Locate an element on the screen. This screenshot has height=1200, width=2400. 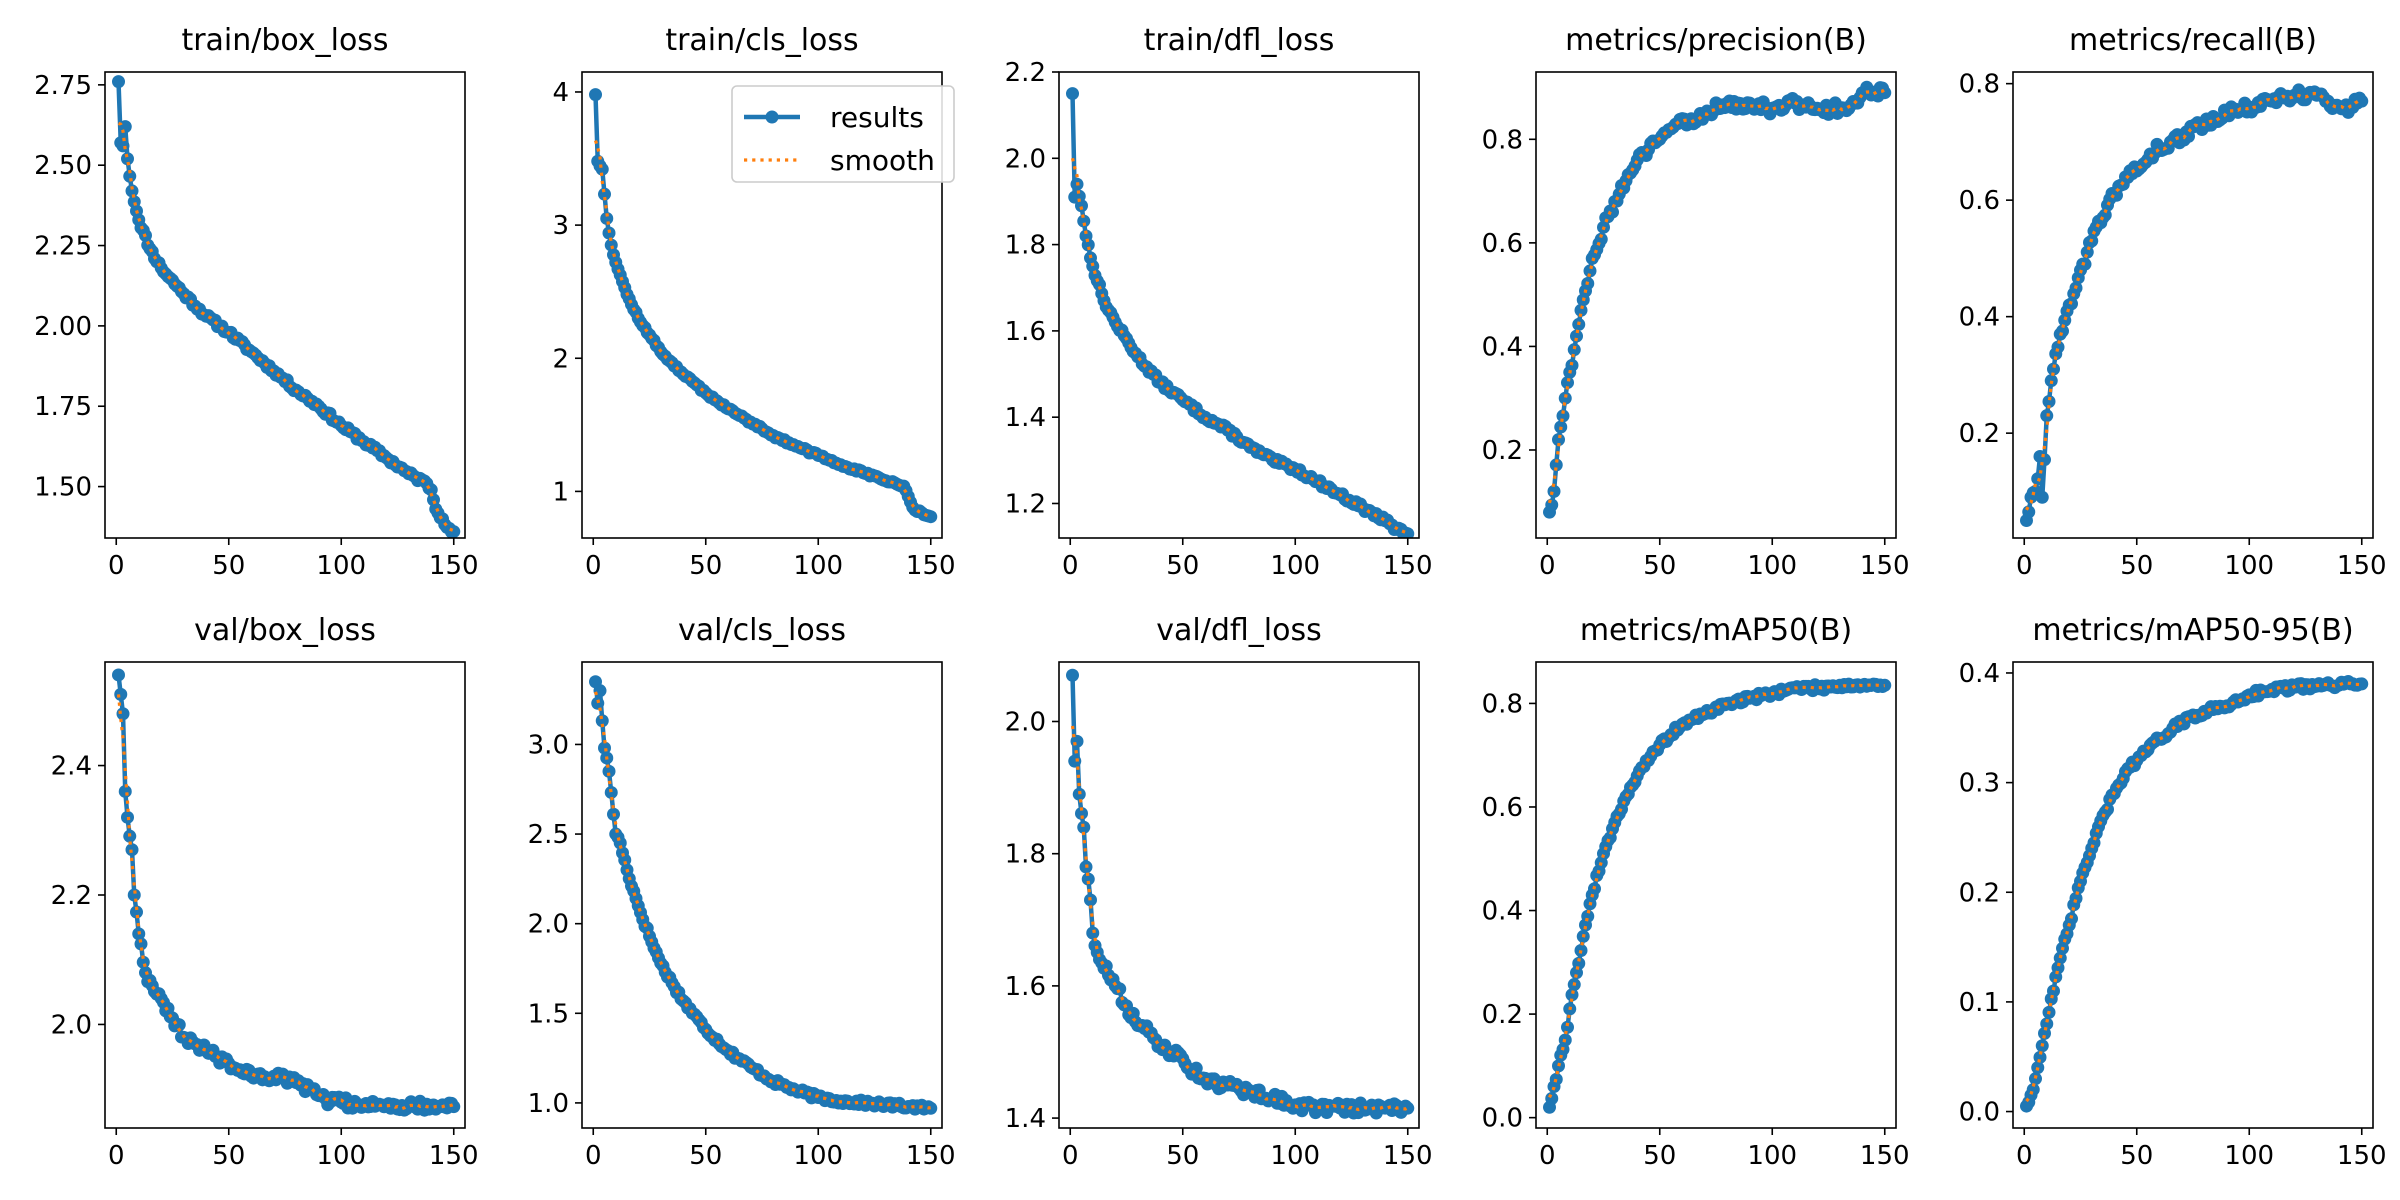
y-tick-label: 2.25 is located at coordinates (63, 247).